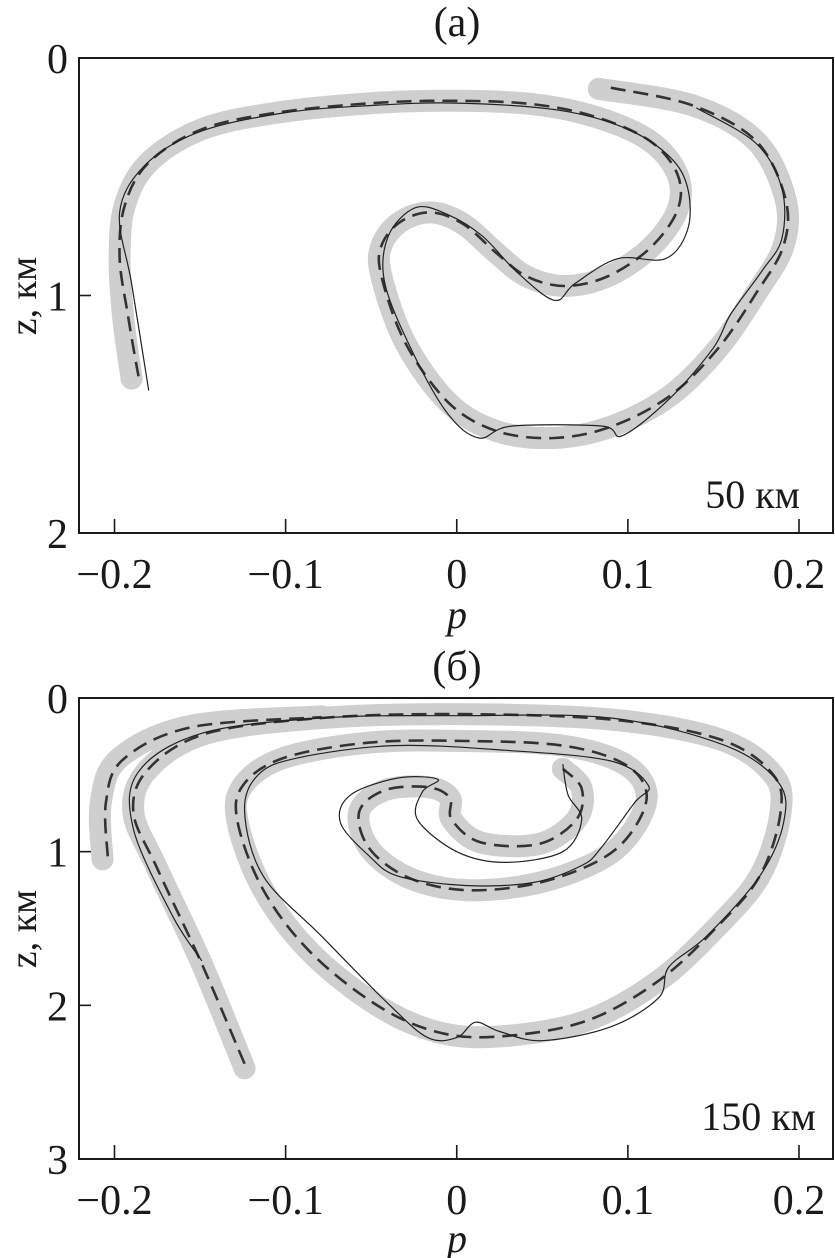  Describe the element at coordinates (457, 23) in the screenshot. I see `panel-a-title: (a)` at that location.